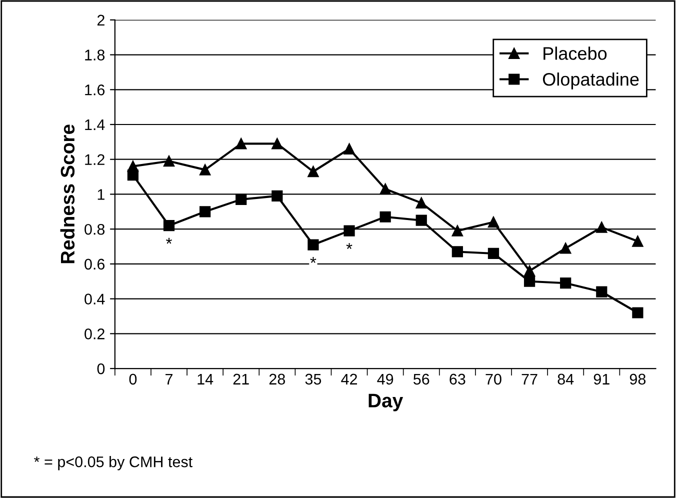 The height and width of the screenshot is (498, 676). I want to click on x-tick-label: 56, so click(421, 379).